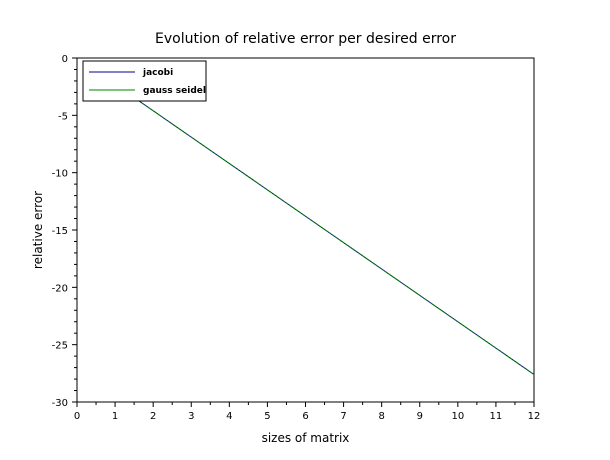 This screenshot has height=460, width=610. What do you see at coordinates (305, 416) in the screenshot?
I see `x-tick-label: 6` at bounding box center [305, 416].